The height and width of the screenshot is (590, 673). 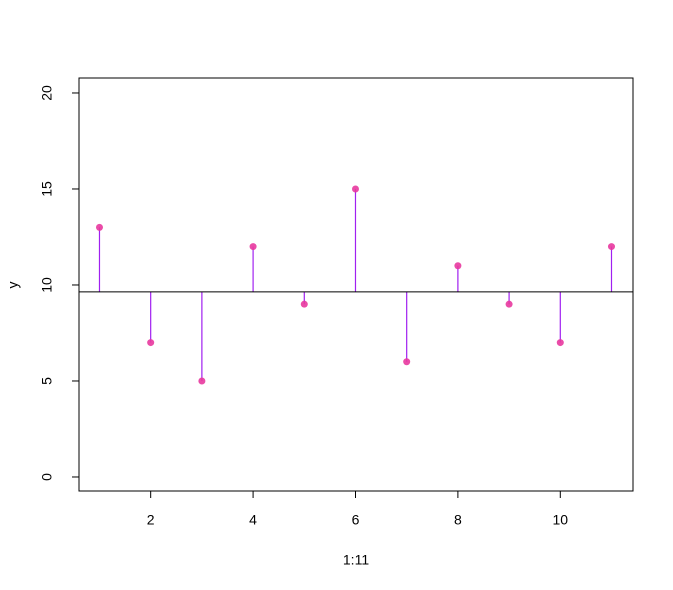 I want to click on x-tick-label: 10, so click(x=561, y=520).